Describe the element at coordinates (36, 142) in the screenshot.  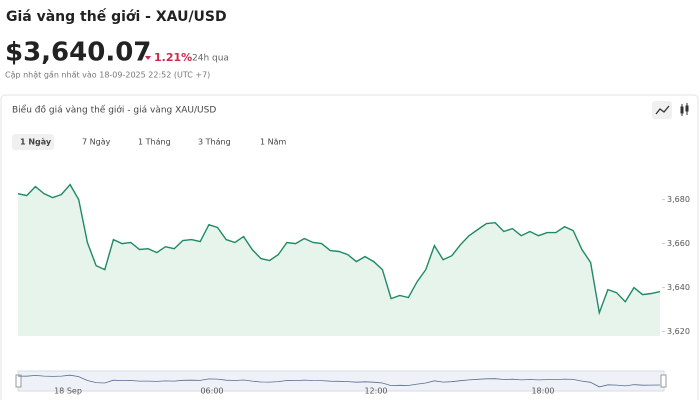
I see `tab: 1 Ngày` at that location.